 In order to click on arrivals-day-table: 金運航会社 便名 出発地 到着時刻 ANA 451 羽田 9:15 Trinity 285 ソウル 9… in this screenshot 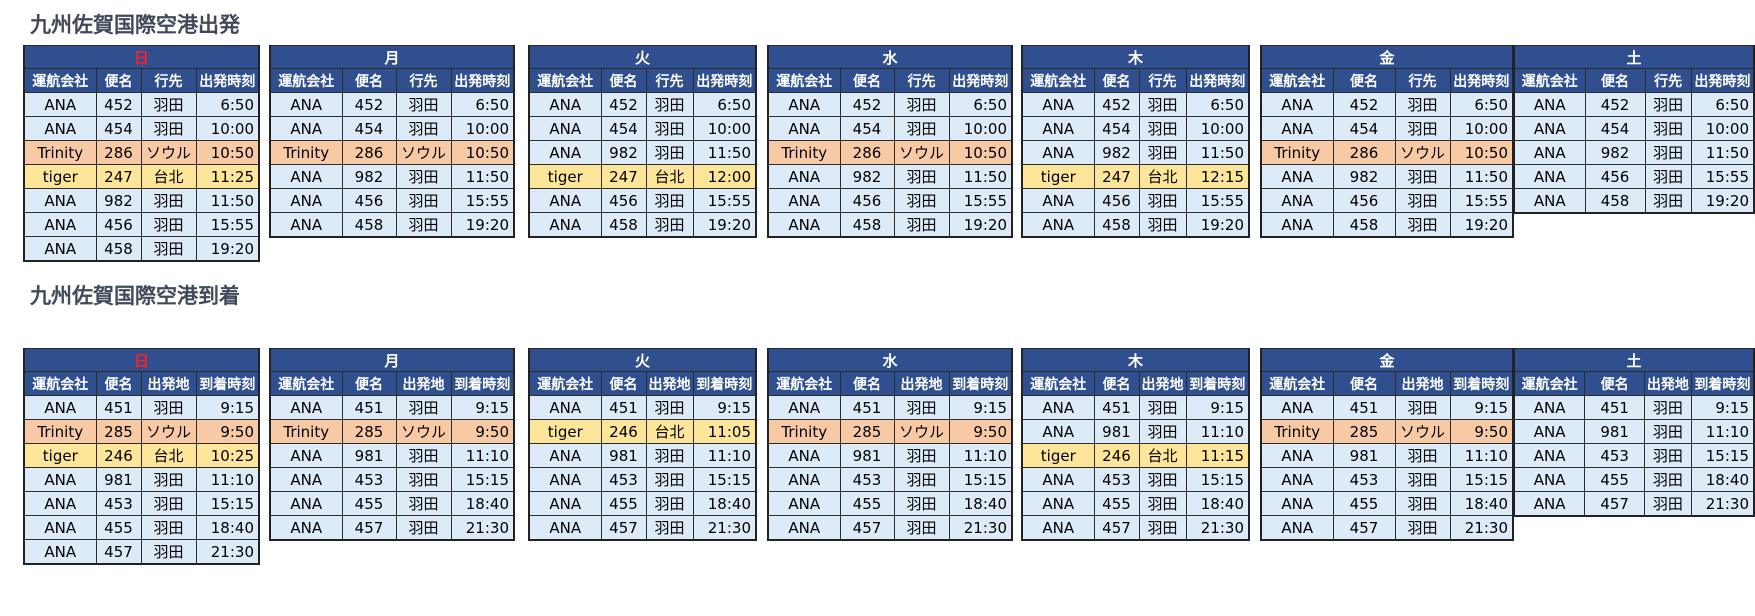, I will do `click(1387, 444)`.